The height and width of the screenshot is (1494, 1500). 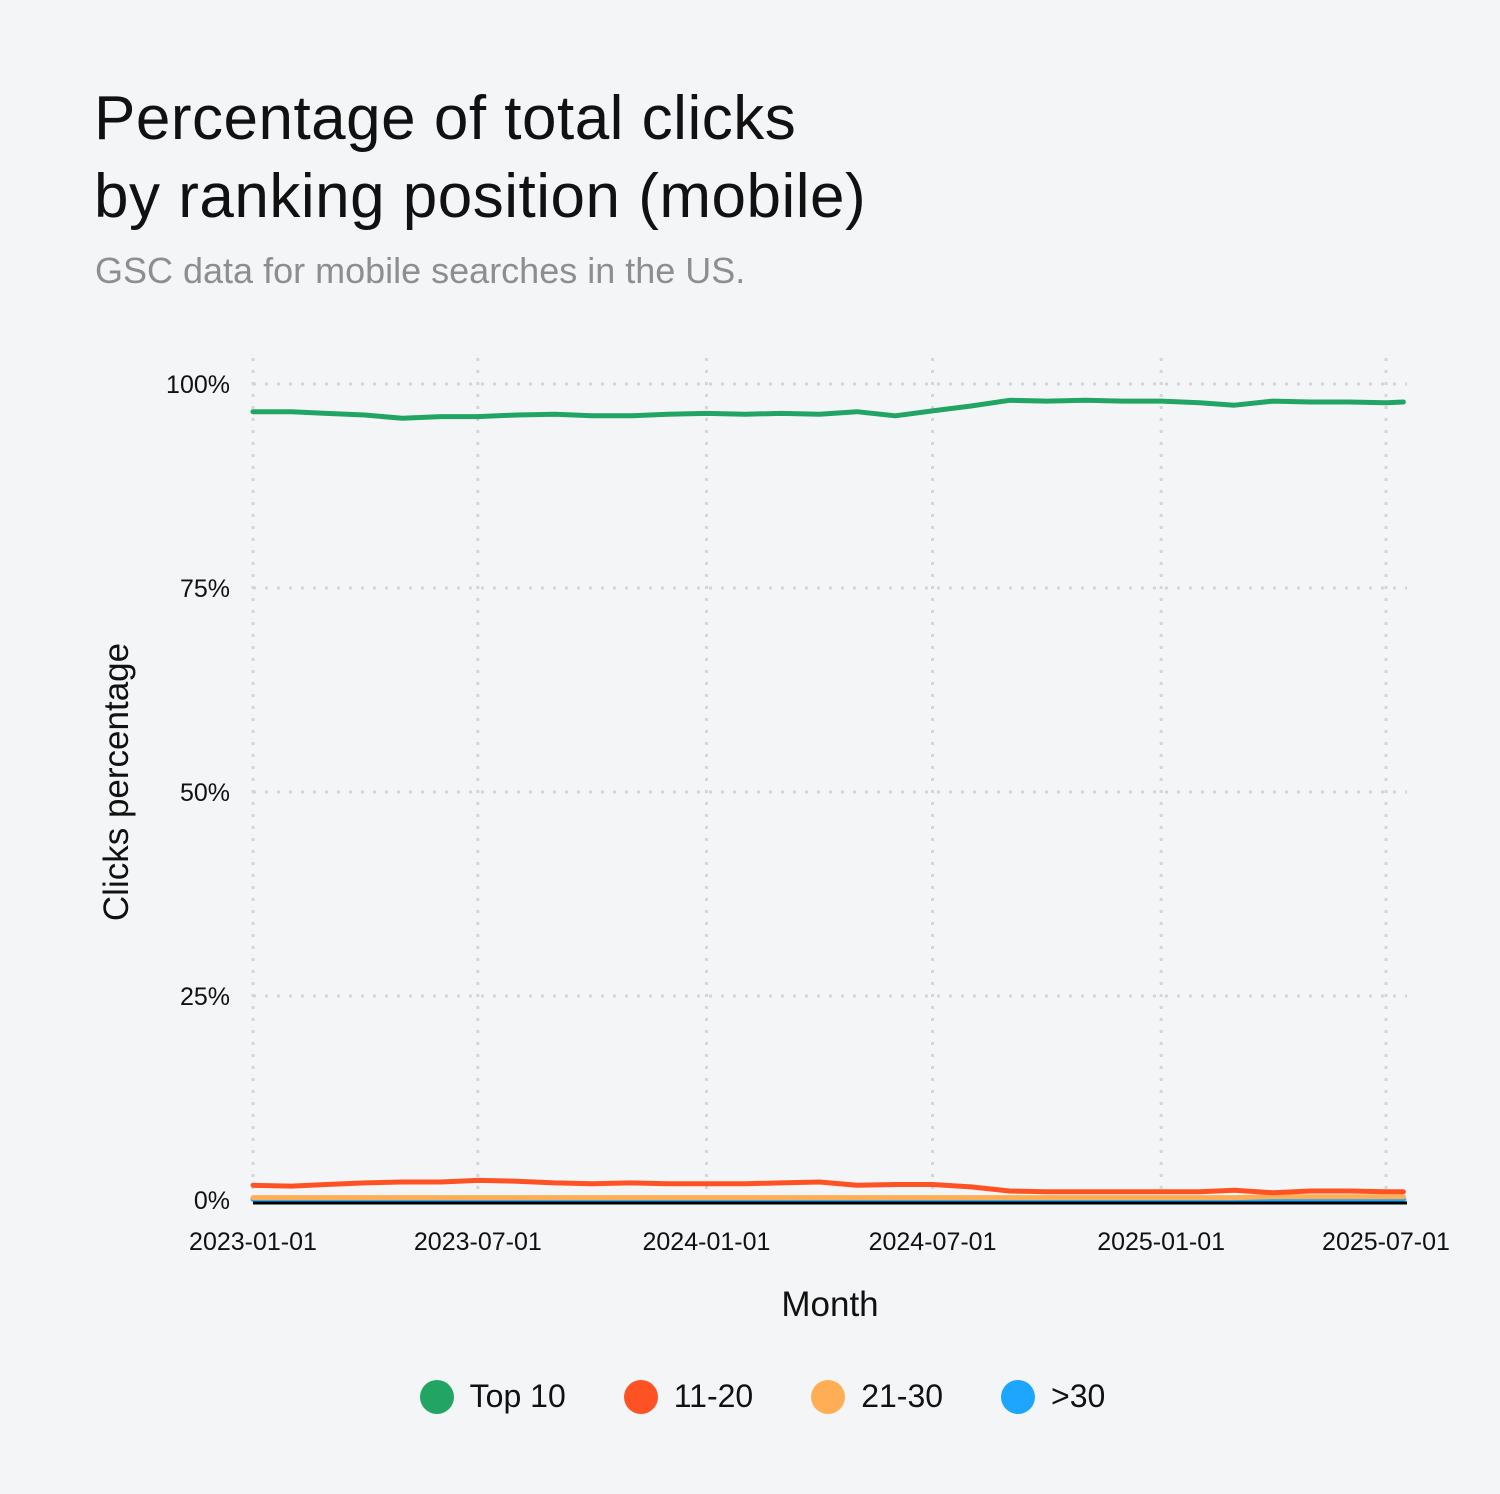 What do you see at coordinates (1078, 1396) in the screenshot?
I see `legend-label: >30` at bounding box center [1078, 1396].